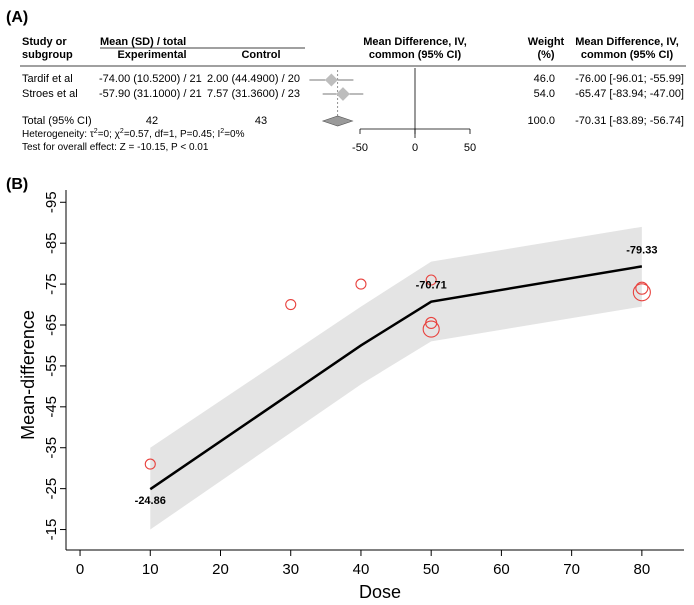  I want to click on header-subgroup: subgroup, so click(47, 55).